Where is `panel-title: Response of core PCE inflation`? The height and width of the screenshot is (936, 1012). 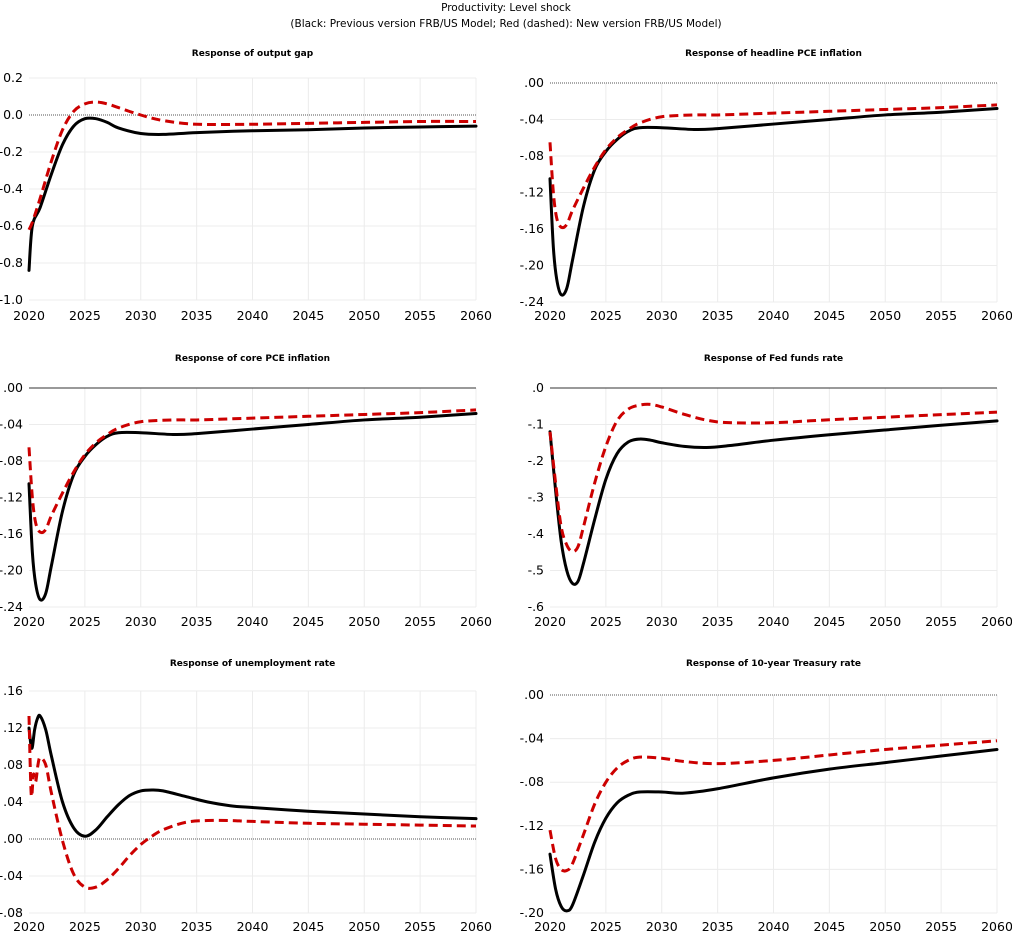
panel-title: Response of core PCE inflation is located at coordinates (252, 359).